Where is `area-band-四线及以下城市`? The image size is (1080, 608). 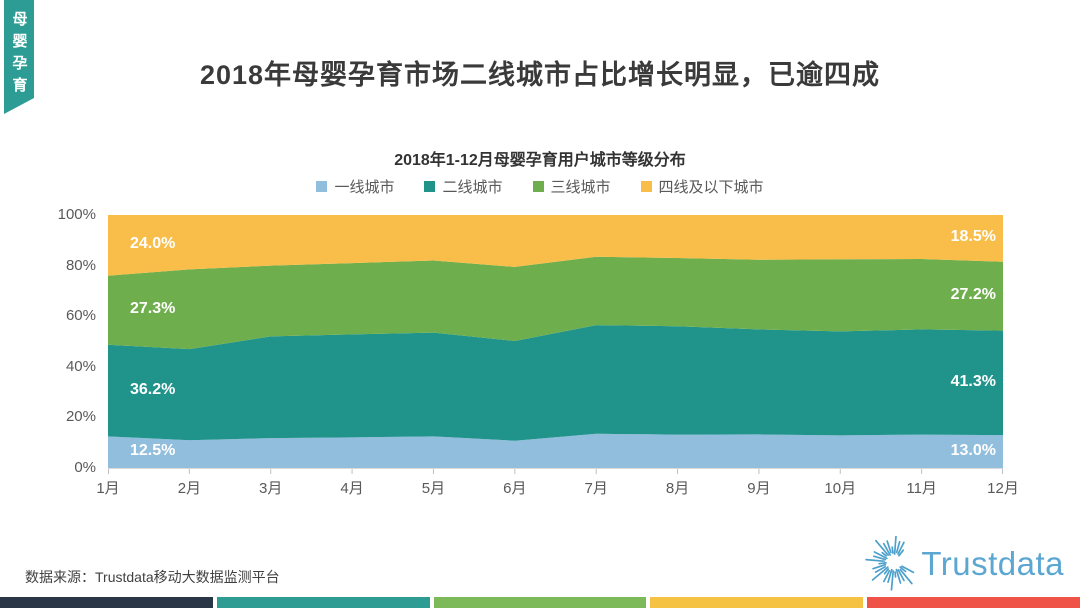
area-band-四线及以下城市 is located at coordinates (555, 245).